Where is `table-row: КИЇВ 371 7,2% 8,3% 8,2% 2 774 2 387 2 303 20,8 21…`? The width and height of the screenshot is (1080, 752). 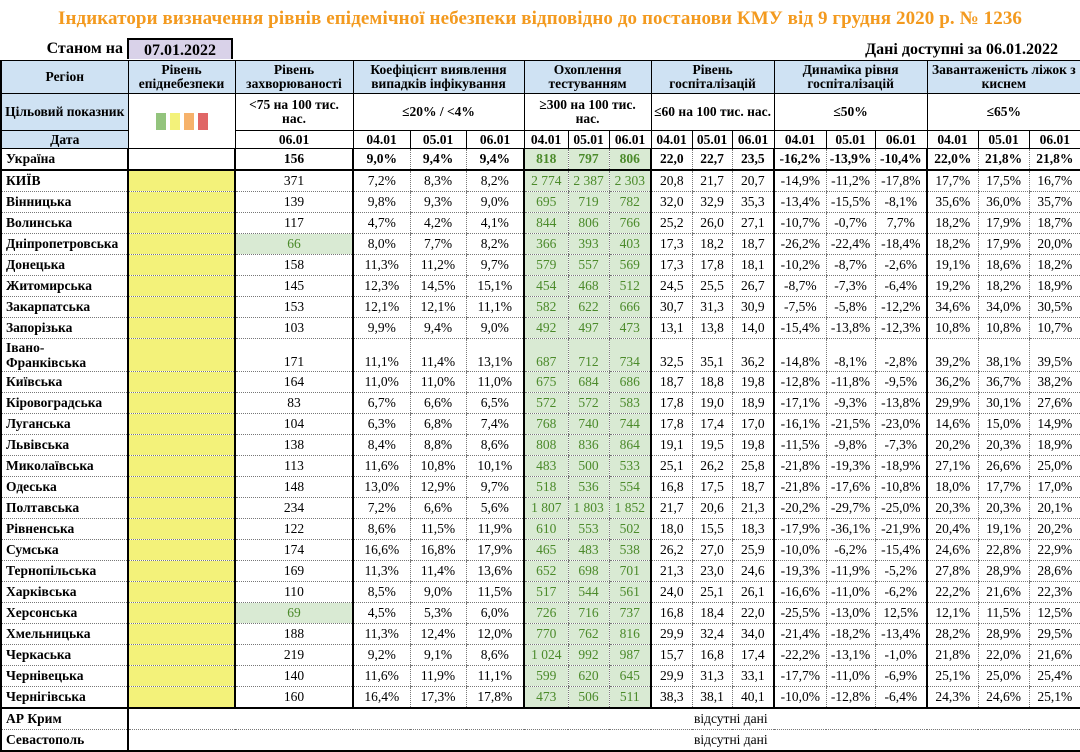
table-row: КИЇВ 371 7,2% 8,3% 8,2% 2 774 2 387 2 303 20,8 21… is located at coordinates (540, 181).